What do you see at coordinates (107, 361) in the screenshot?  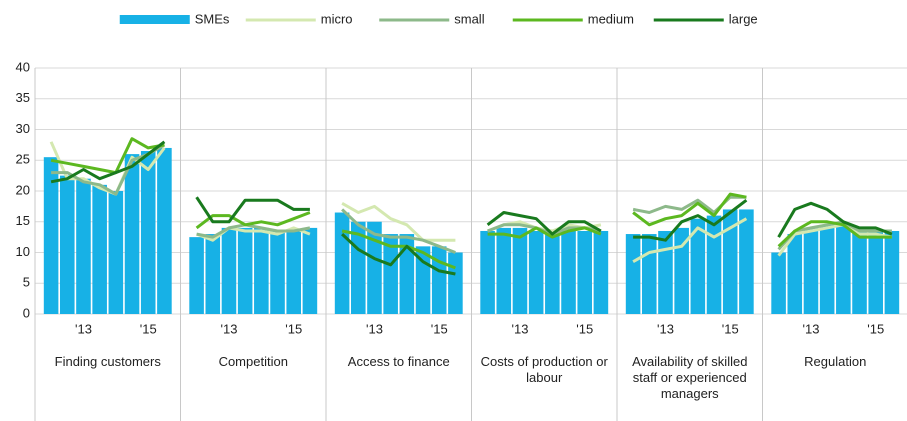 I see `group-label: Finding customers` at bounding box center [107, 361].